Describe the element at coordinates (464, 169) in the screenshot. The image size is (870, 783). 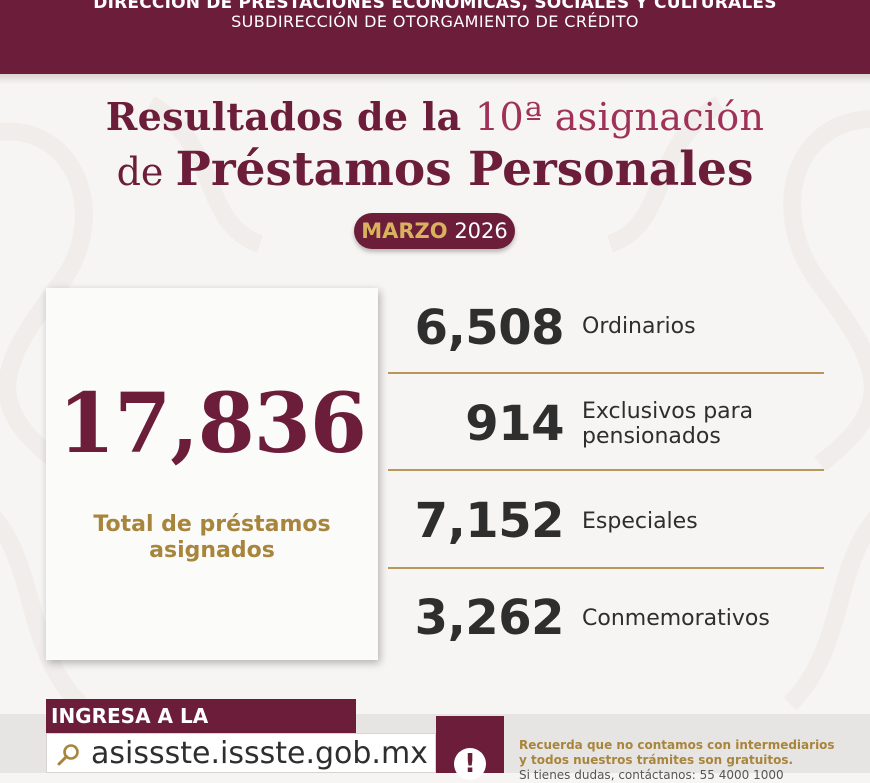
I see `title-part-2: Préstamos Personales` at that location.